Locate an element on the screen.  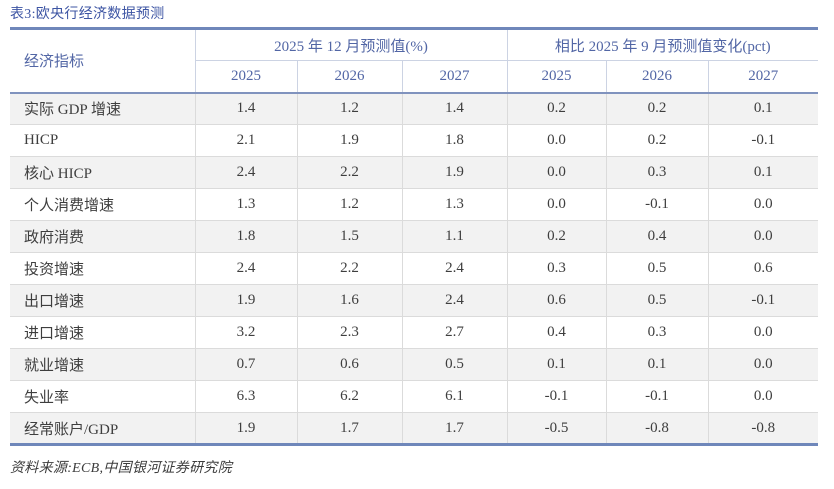
change-group-header: 相比 2025 年 9 月预测值变化(pct) is located at coordinates (662, 44).